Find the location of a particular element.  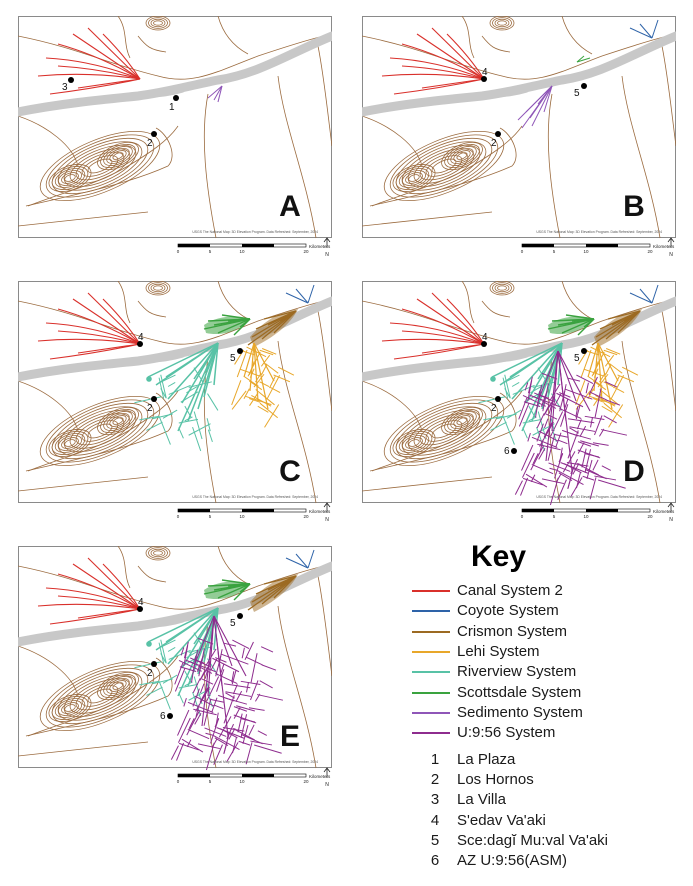

key-title: Key is located at coordinates (499, 556).